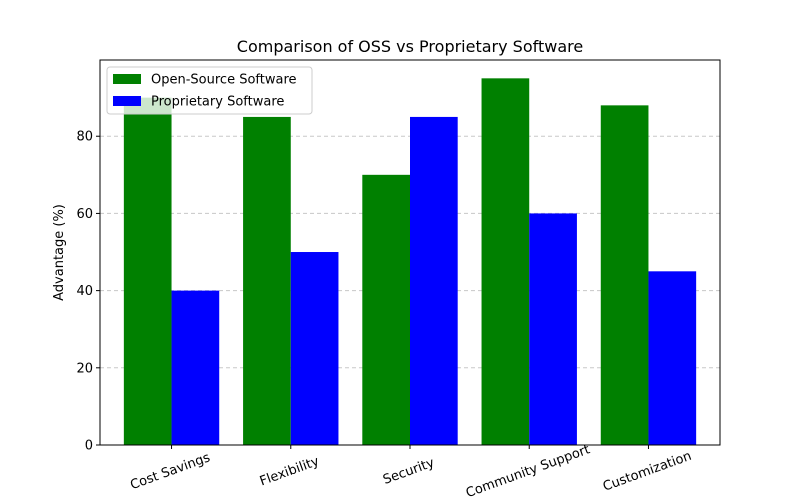 The height and width of the screenshot is (500, 800). Describe the element at coordinates (59, 252) in the screenshot. I see `y-axis-label: Advantage (%)` at that location.